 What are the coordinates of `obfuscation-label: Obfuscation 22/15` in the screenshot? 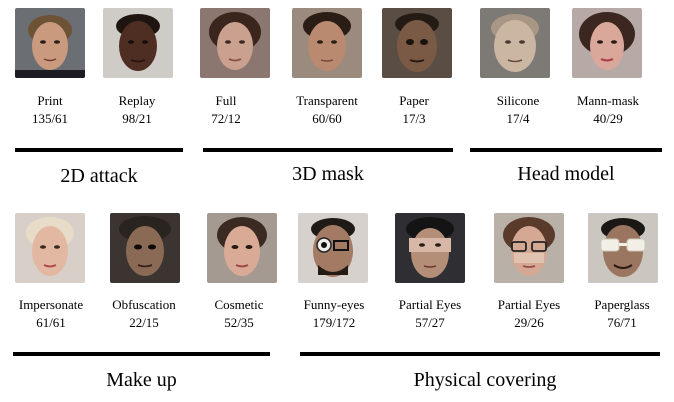 It's located at (144, 314).